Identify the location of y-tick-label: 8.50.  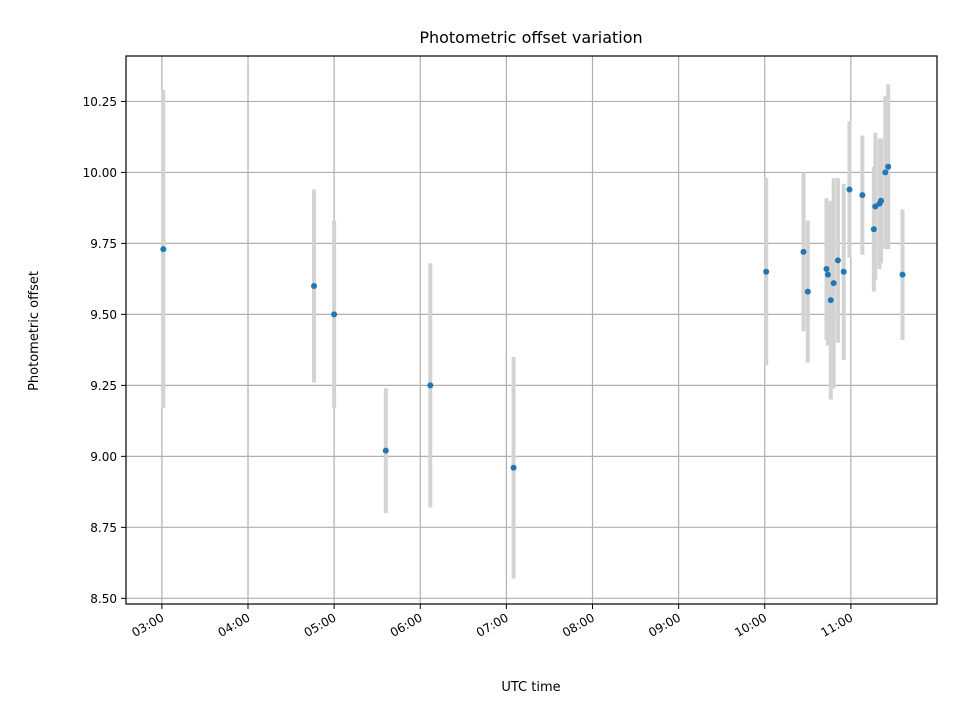
(103, 599).